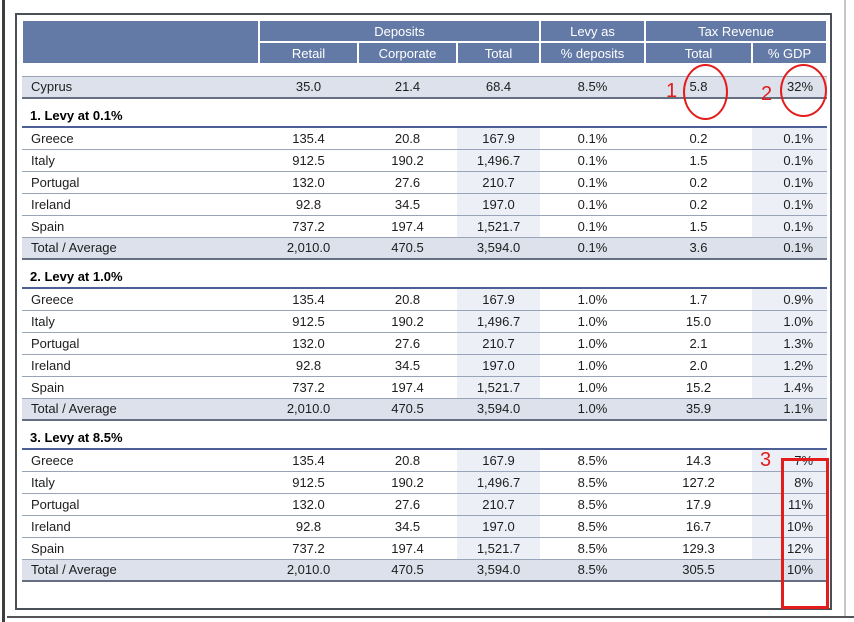  I want to click on header-deposits-total: Total, so click(498, 53).